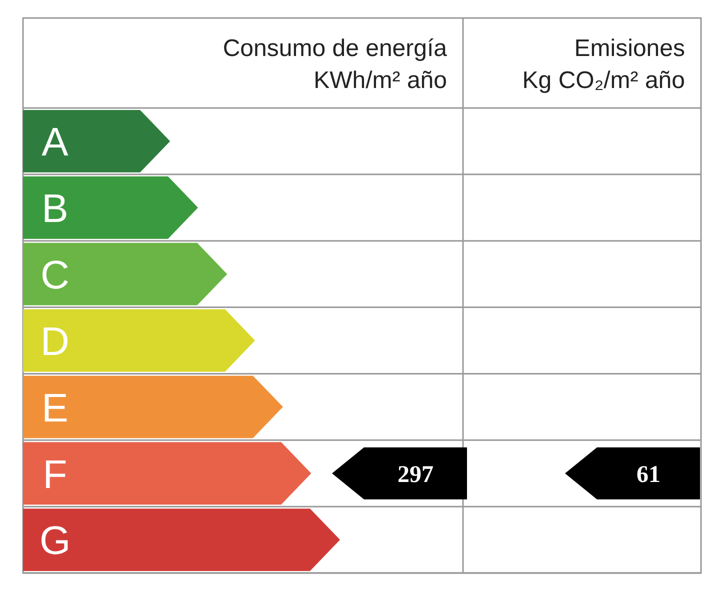 Image resolution: width=720 pixels, height=600 pixels. I want to click on y-tick-label: D, so click(55, 342).